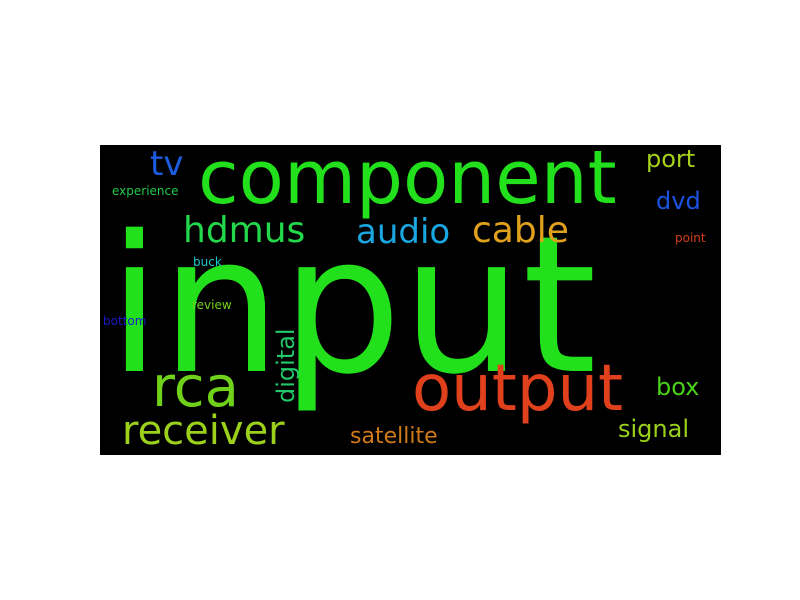 This screenshot has width=800, height=600. I want to click on word-experience: experience, so click(145, 191).